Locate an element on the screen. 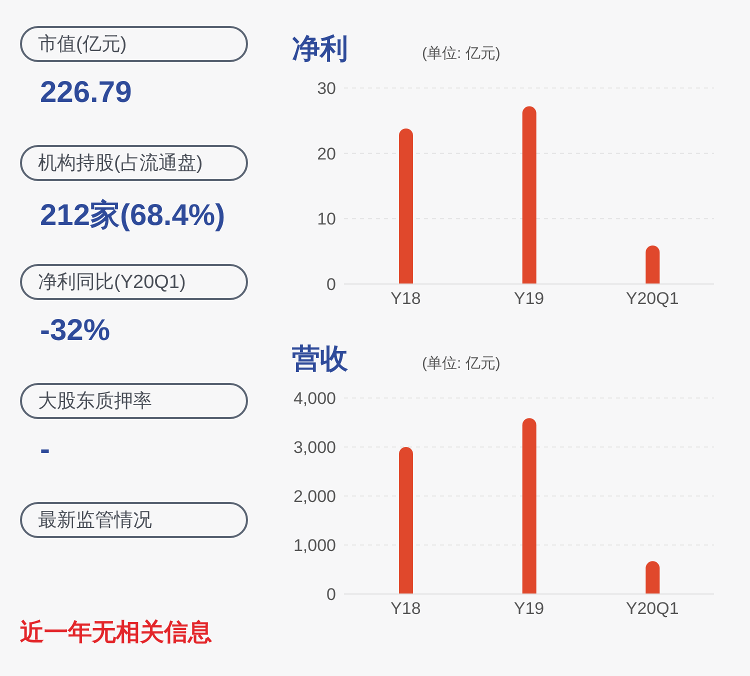 The image size is (750, 676). y-tick-label: 1,000 is located at coordinates (314, 546).